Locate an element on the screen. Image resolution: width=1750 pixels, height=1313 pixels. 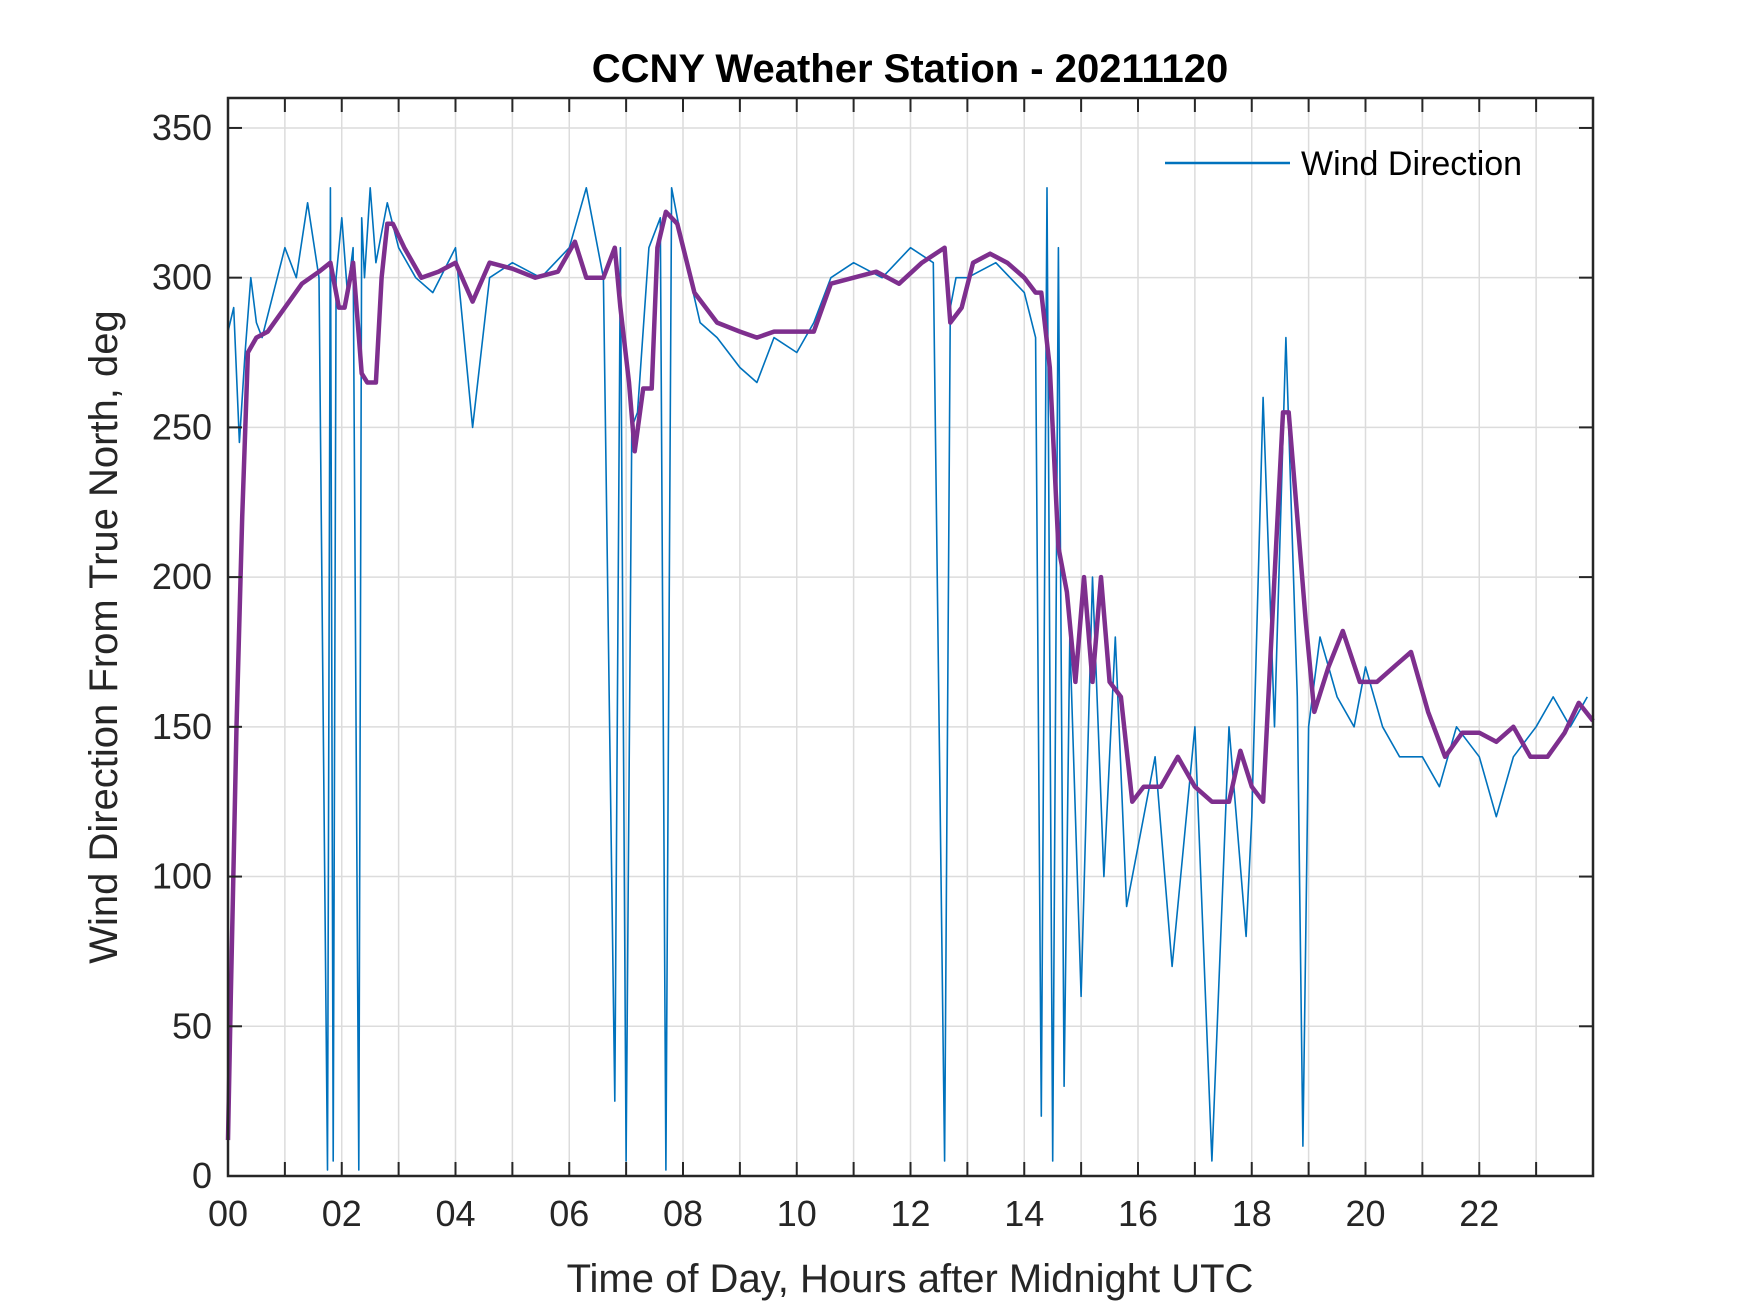
x-tick-label: 00 is located at coordinates (228, 1213).